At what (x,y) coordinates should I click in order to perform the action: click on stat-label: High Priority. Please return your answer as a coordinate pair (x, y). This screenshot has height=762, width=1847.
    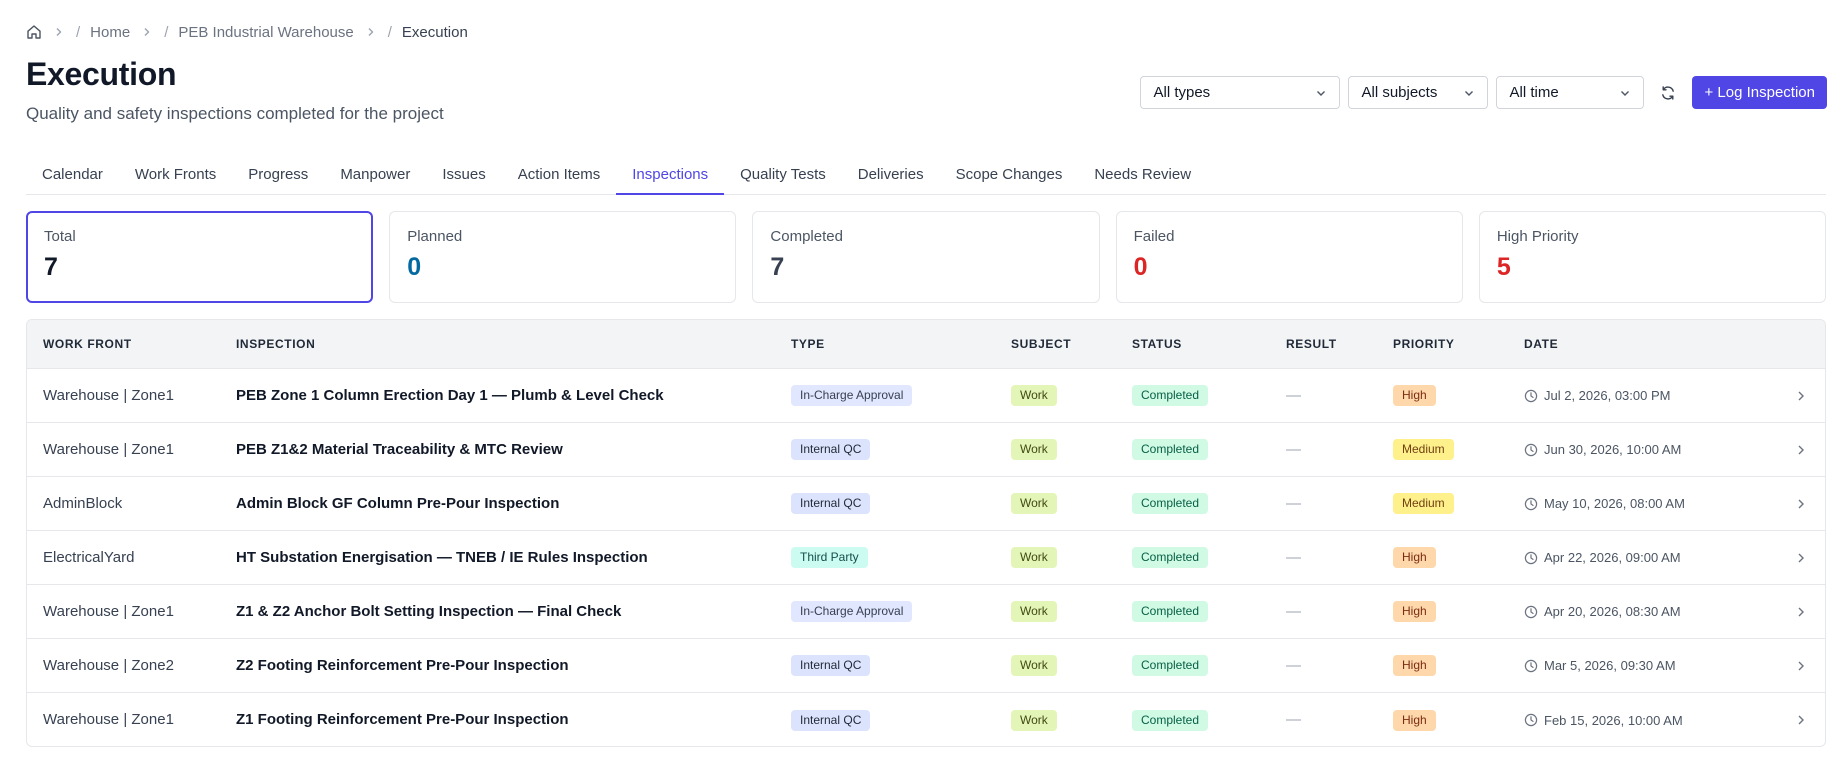
    Looking at the image, I should click on (1537, 236).